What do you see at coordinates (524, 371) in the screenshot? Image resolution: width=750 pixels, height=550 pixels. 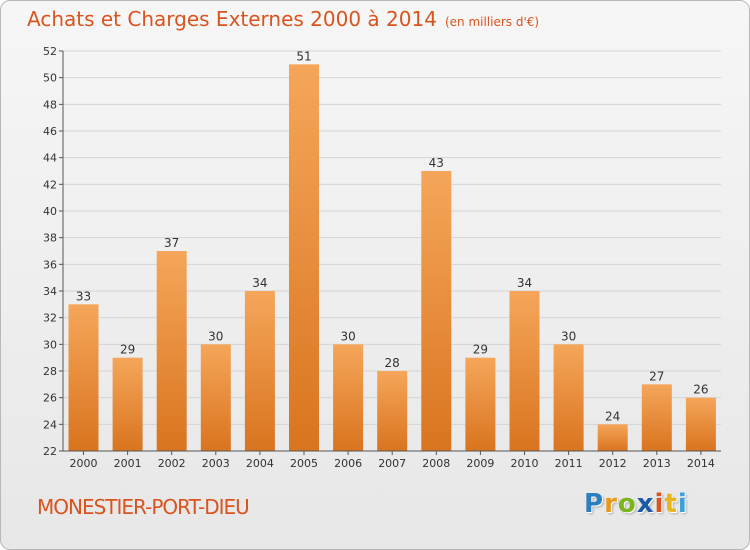 I see `bar-2010` at bounding box center [524, 371].